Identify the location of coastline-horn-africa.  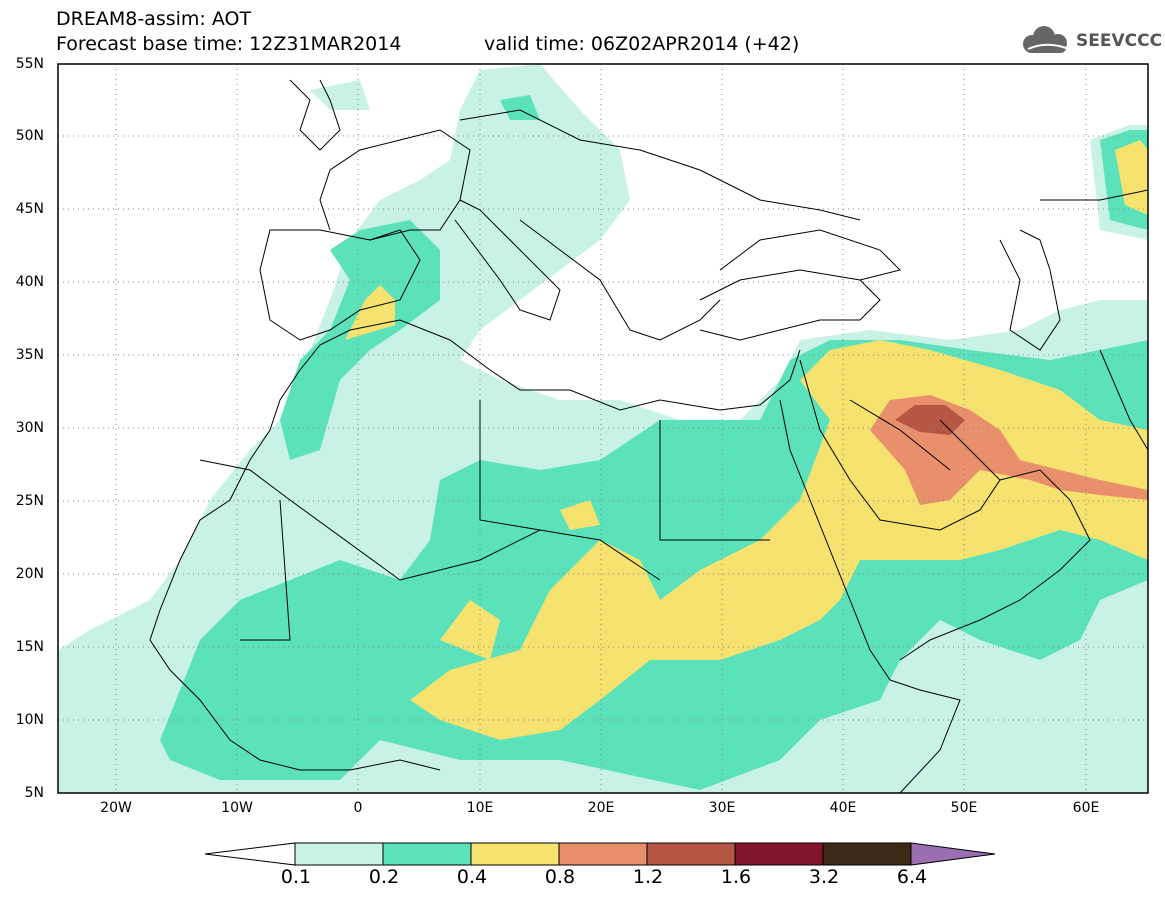
(925, 736).